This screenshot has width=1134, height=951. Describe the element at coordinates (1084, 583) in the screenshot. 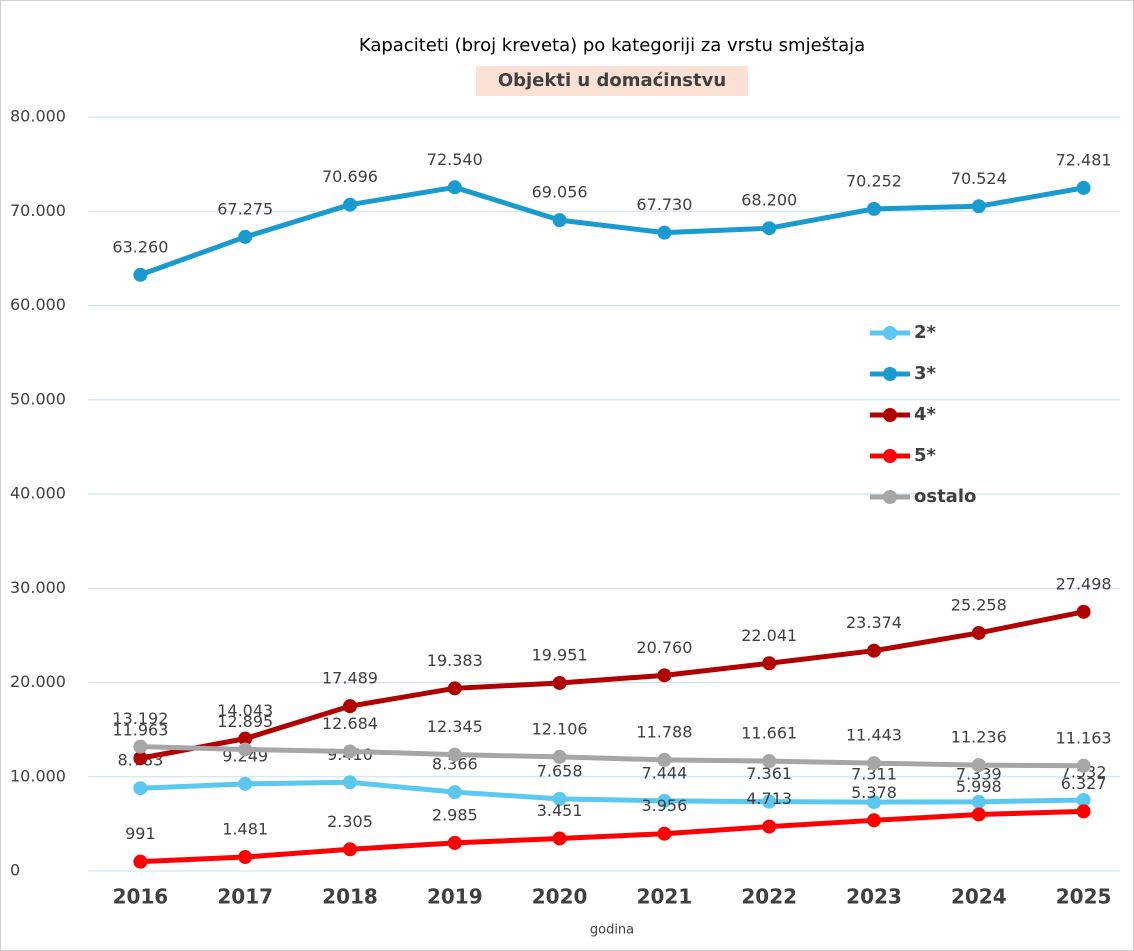

I see `data-label: 27.498` at that location.